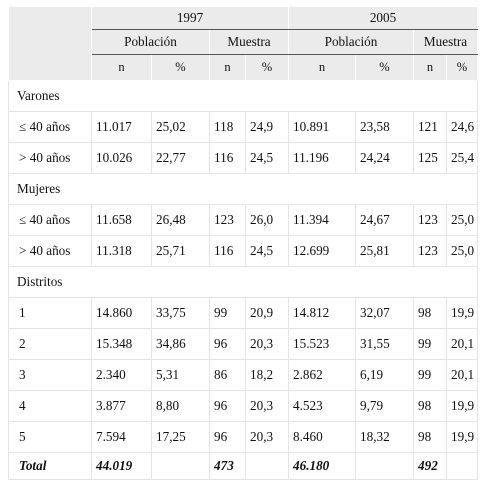 Image resolution: width=486 pixels, height=487 pixels. I want to click on table-cell: 26,48, so click(180, 220).